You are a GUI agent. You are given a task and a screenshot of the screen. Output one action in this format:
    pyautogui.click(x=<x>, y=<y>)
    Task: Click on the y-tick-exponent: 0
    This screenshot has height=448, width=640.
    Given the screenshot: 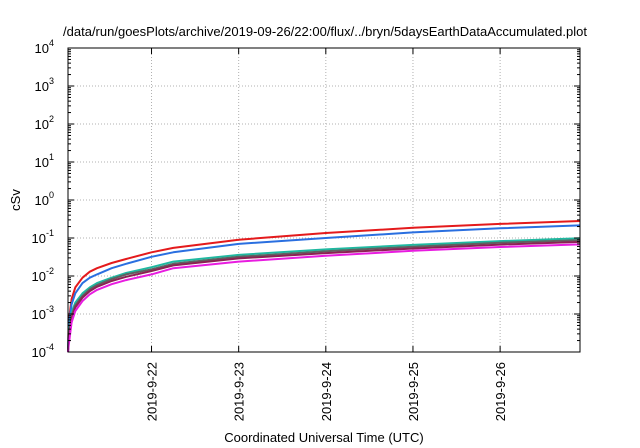 What is the action you would take?
    pyautogui.click(x=51, y=195)
    